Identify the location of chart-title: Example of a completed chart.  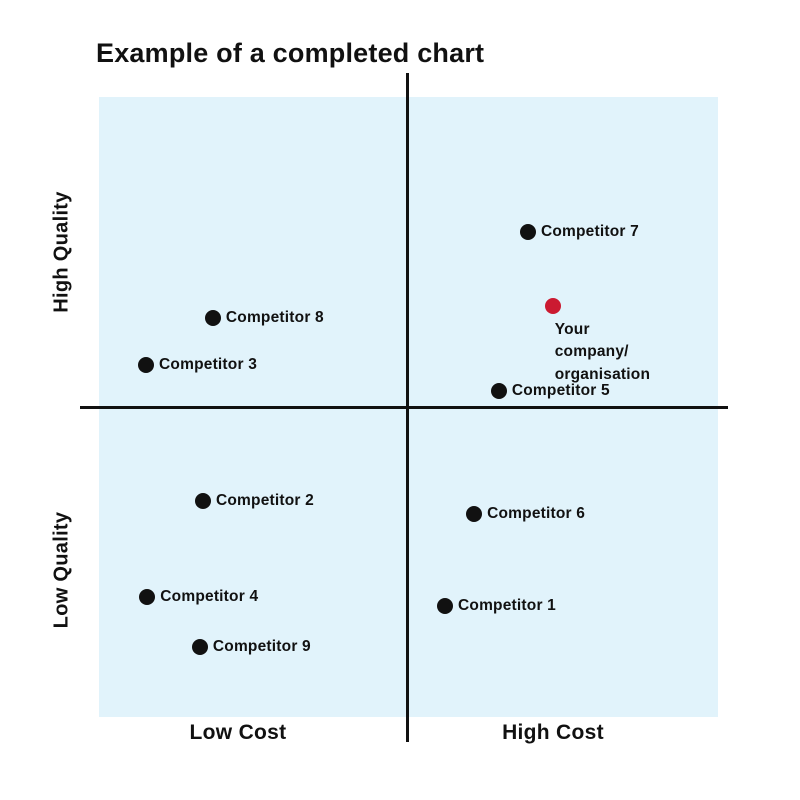
(290, 53).